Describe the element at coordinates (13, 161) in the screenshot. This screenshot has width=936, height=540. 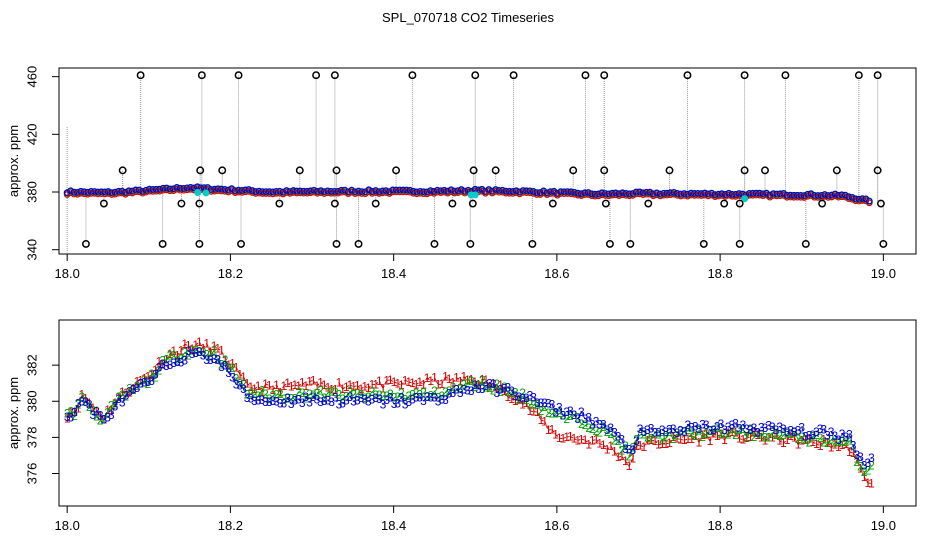
I see `top-y-axis-title: approx. ppm` at that location.